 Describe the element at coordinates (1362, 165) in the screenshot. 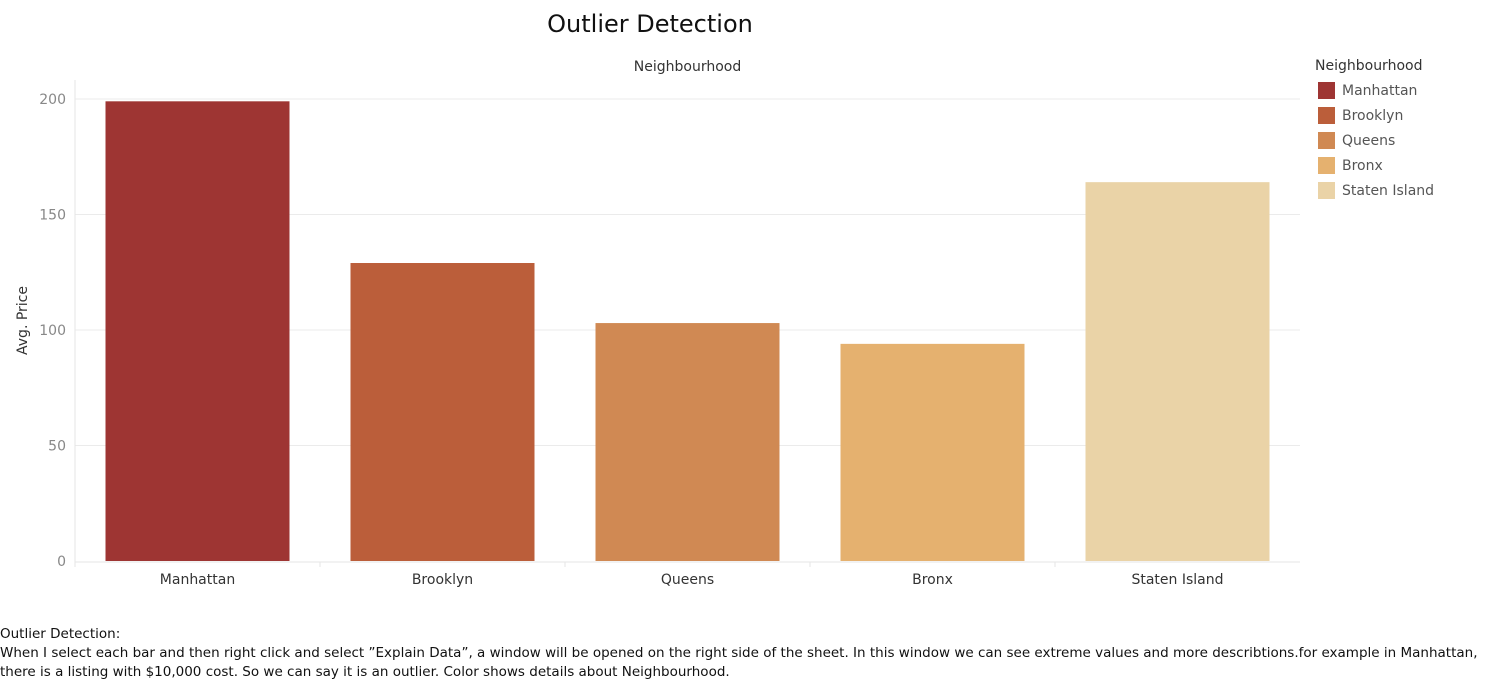

I see `legend-label: Bronx` at that location.